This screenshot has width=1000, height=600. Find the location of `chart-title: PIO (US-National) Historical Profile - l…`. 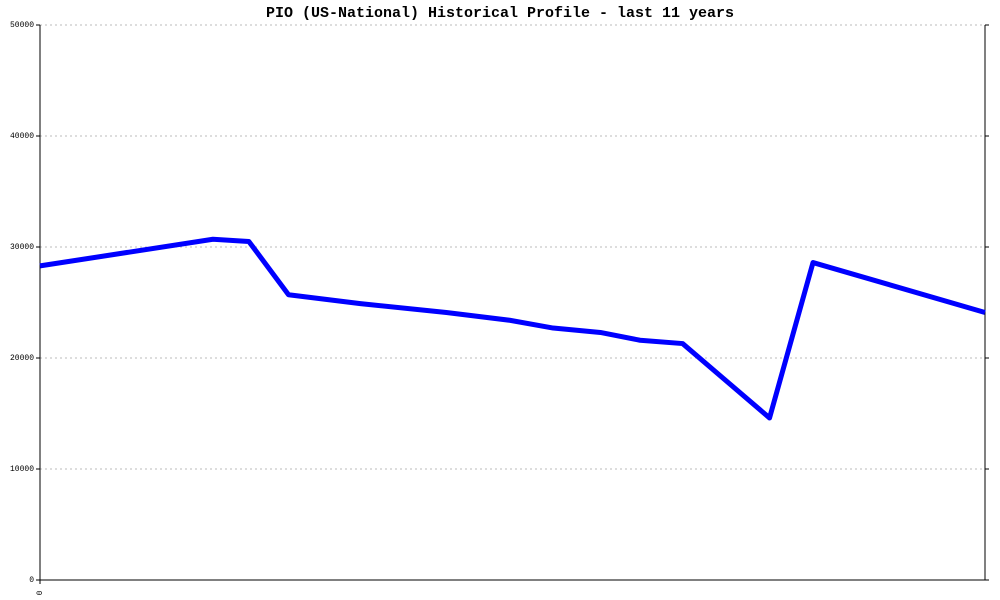

chart-title: PIO (US-National) Historical Profile - l… is located at coordinates (500, 13).